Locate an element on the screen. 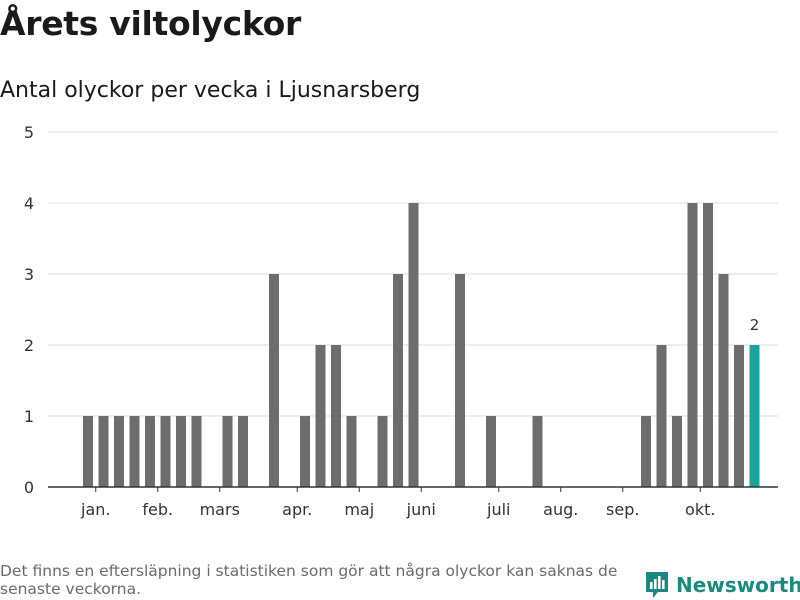 This screenshot has width=800, height=600. data-labels: 2 is located at coordinates (755, 325).